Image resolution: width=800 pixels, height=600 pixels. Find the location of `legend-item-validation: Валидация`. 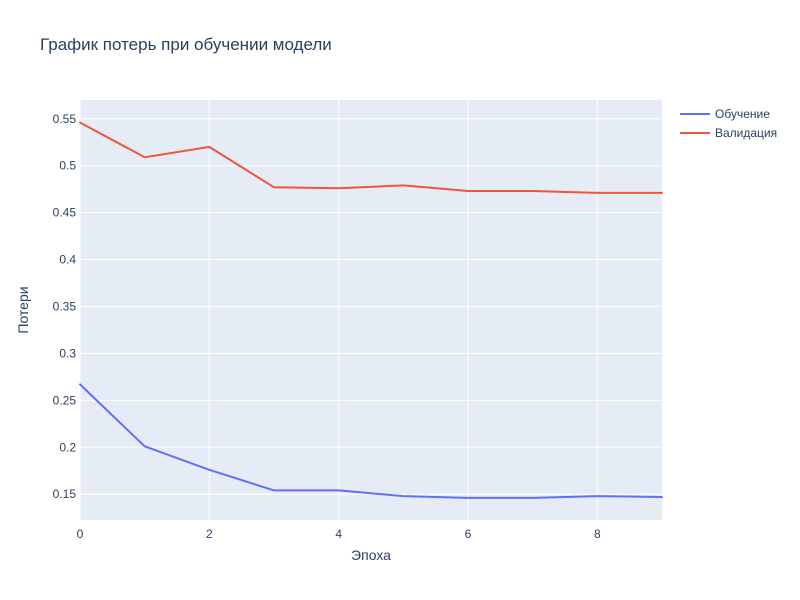

legend-item-validation: Валидация is located at coordinates (728, 133).